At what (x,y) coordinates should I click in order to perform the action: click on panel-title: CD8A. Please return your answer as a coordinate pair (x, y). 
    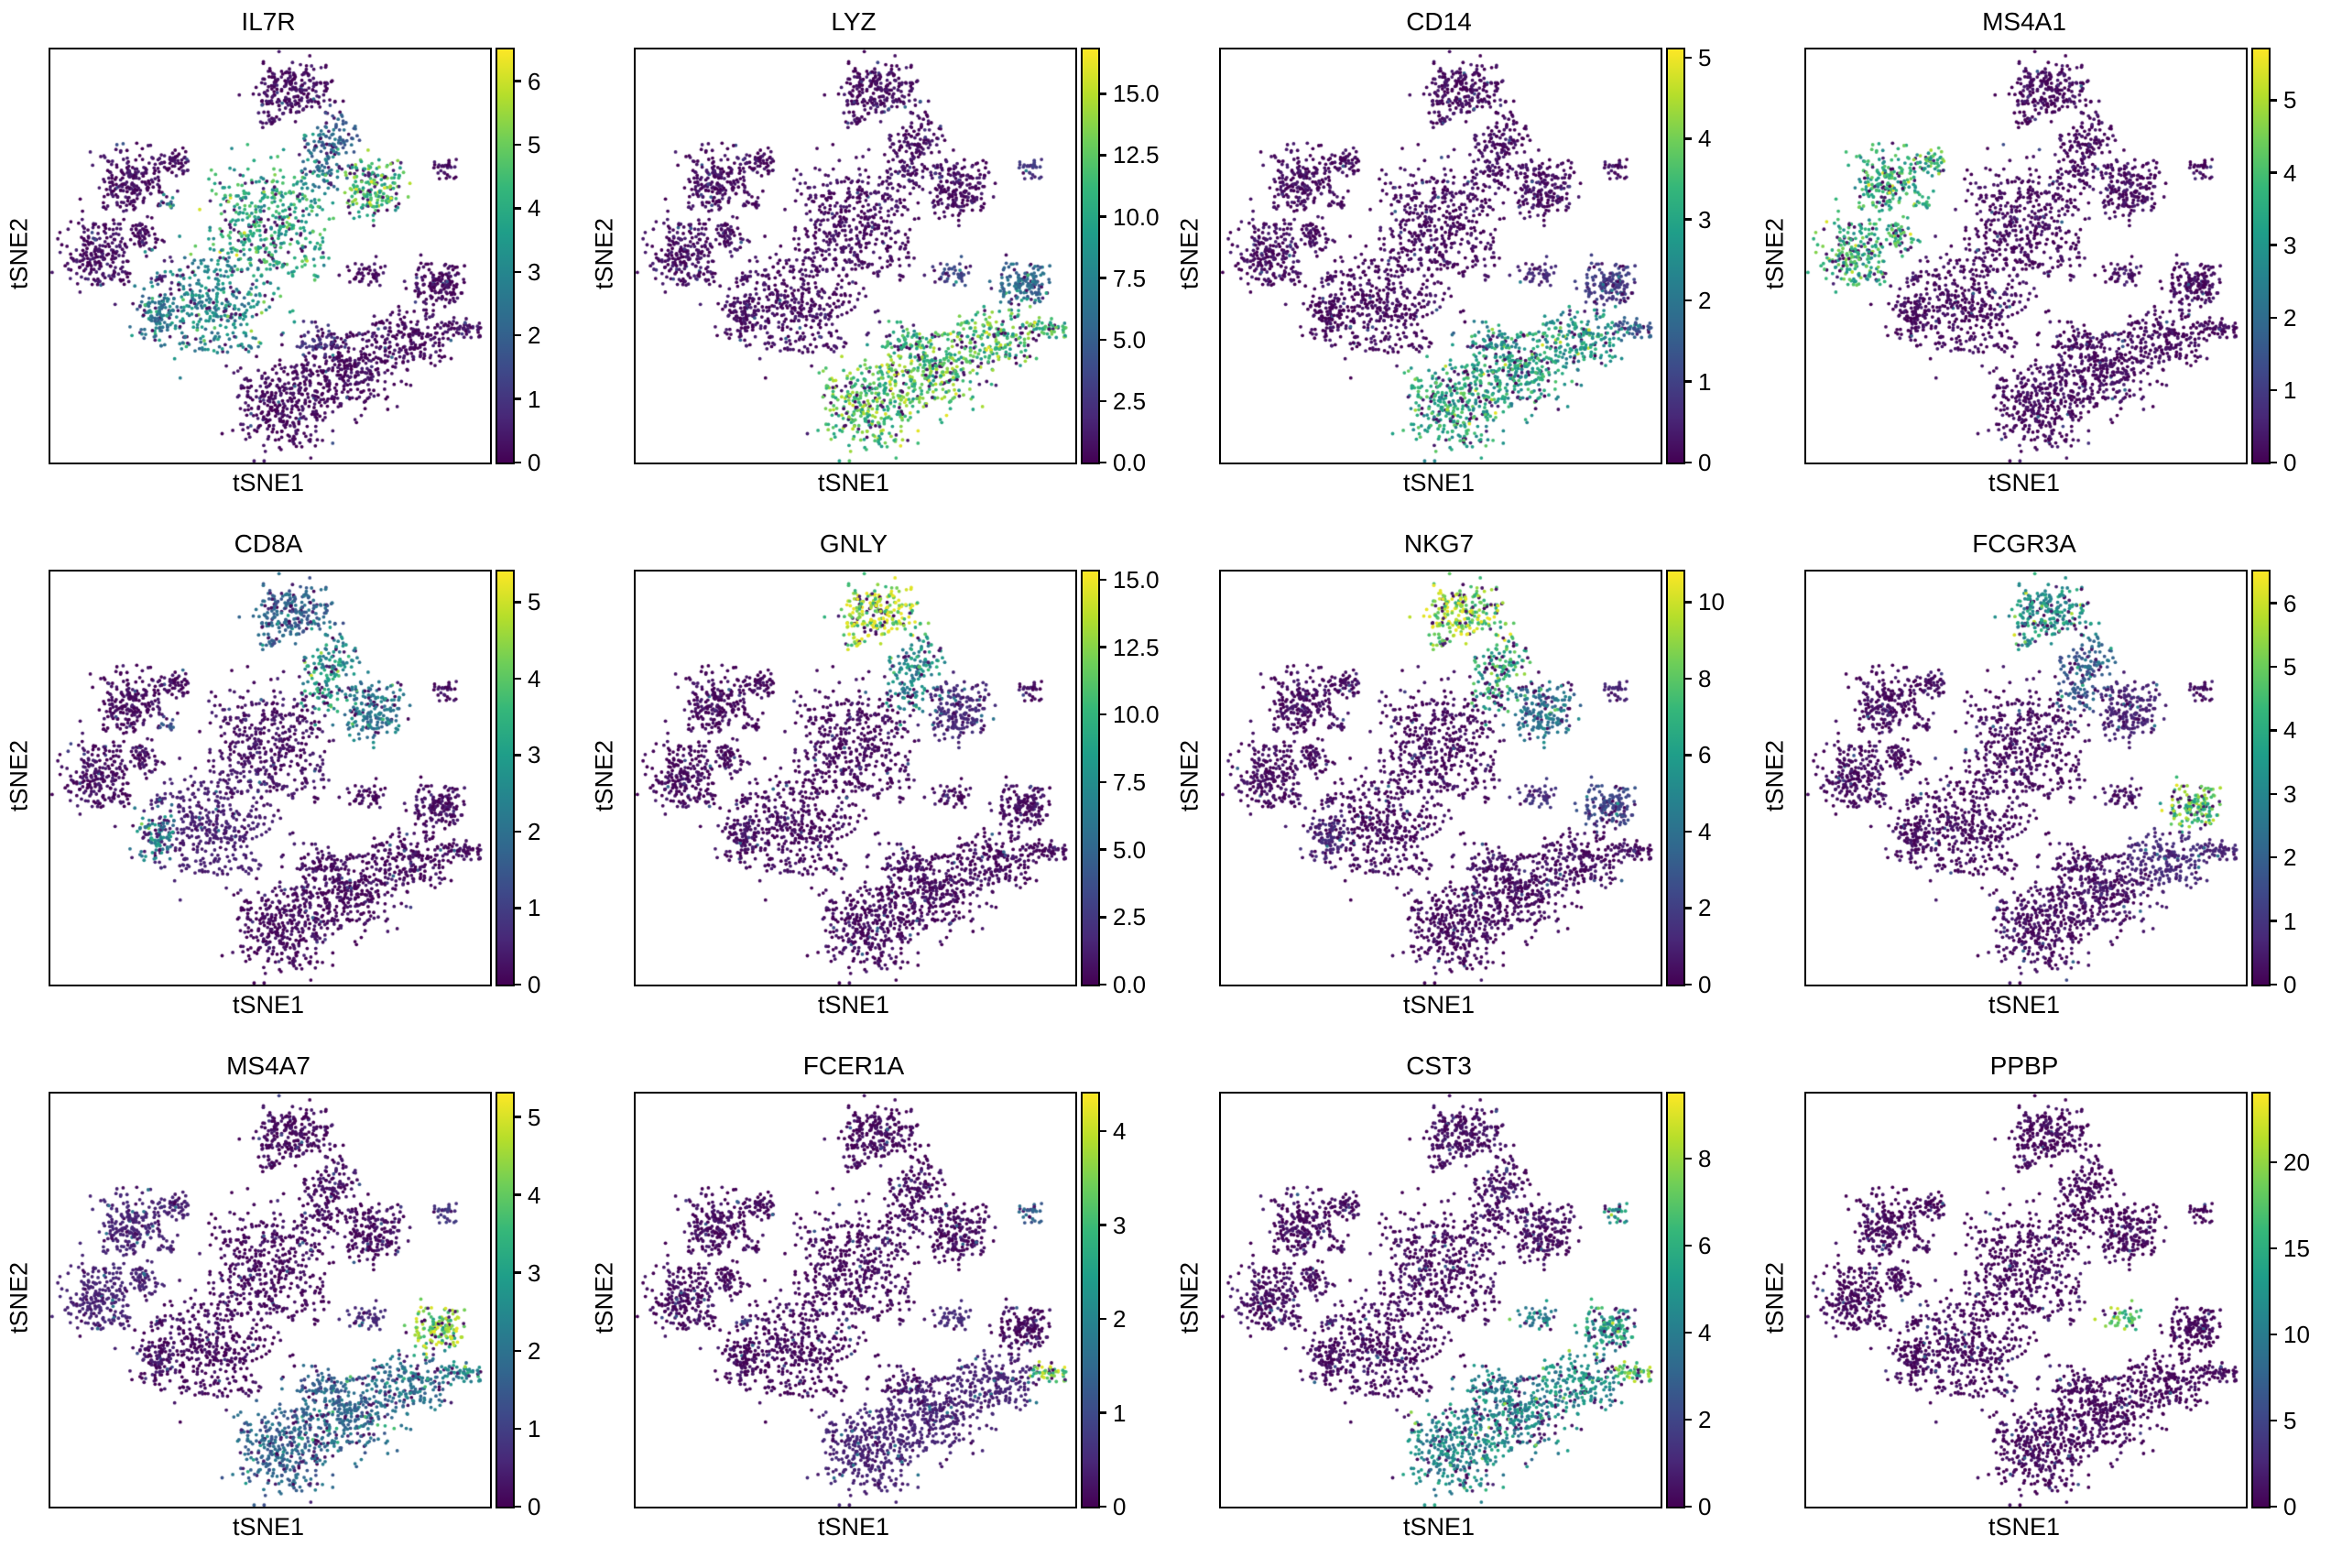
    Looking at the image, I should click on (268, 543).